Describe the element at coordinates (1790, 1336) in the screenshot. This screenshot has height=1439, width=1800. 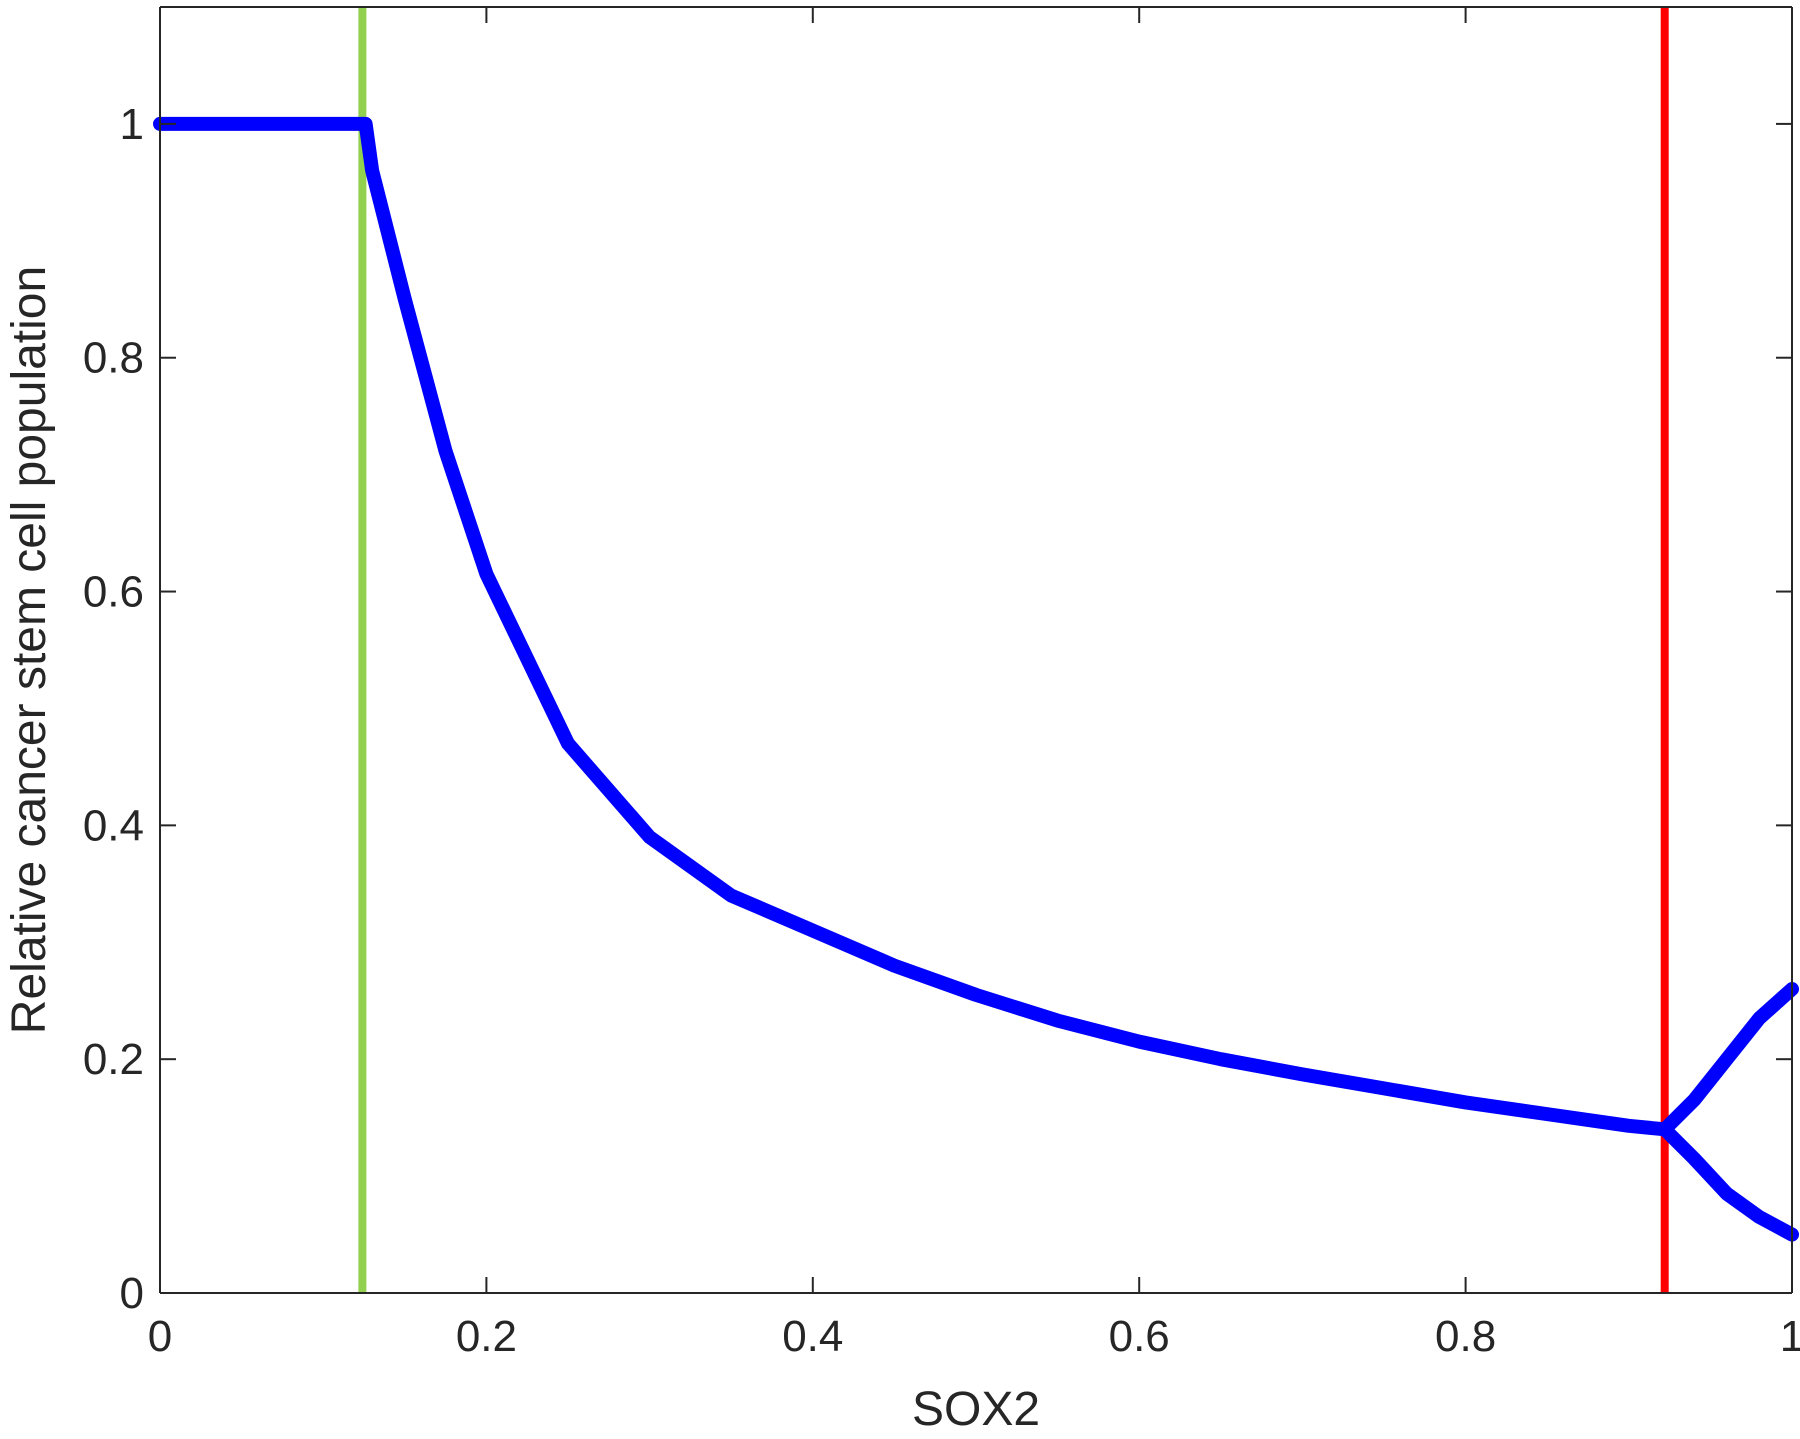
I see `x-tick-label-5: 1` at that location.